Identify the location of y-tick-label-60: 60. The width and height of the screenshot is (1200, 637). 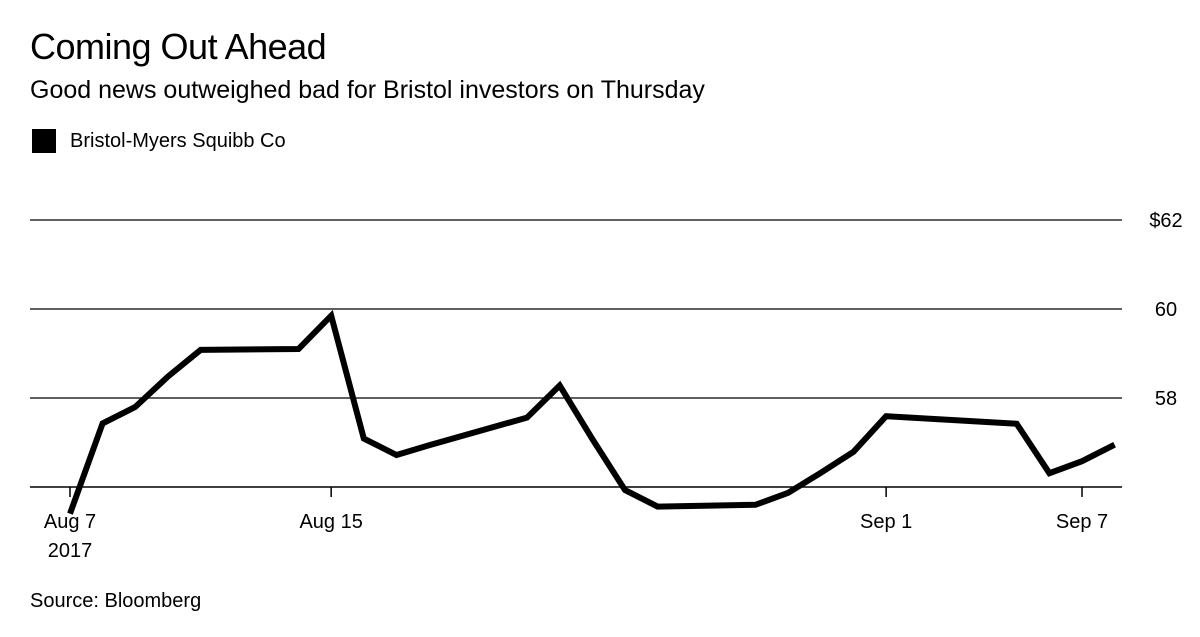
(1166, 310).